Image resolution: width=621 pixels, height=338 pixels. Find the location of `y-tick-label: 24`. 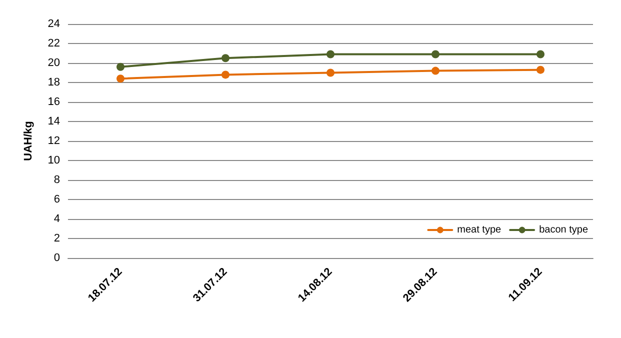

y-tick-label: 24 is located at coordinates (54, 24).